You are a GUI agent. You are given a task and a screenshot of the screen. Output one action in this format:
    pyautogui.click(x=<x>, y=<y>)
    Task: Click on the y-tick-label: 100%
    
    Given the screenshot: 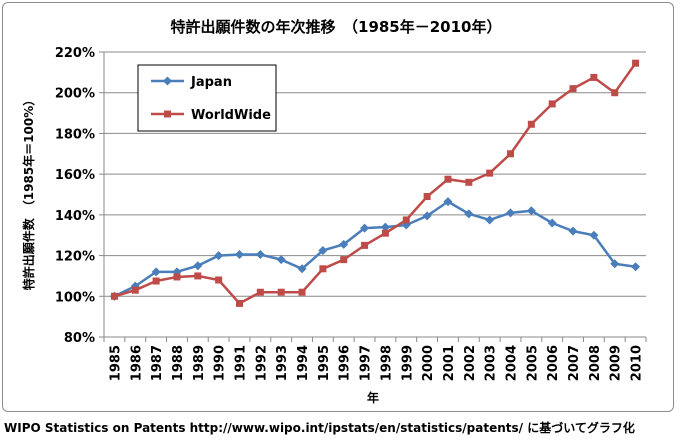 What is the action you would take?
    pyautogui.click(x=75, y=297)
    